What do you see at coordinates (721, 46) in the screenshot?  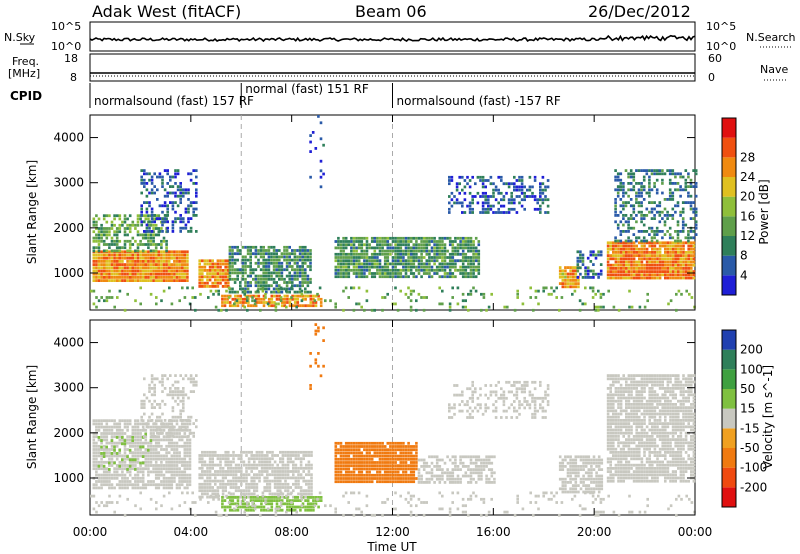 I see `noise-right-tick-bottom: 10^0` at bounding box center [721, 46].